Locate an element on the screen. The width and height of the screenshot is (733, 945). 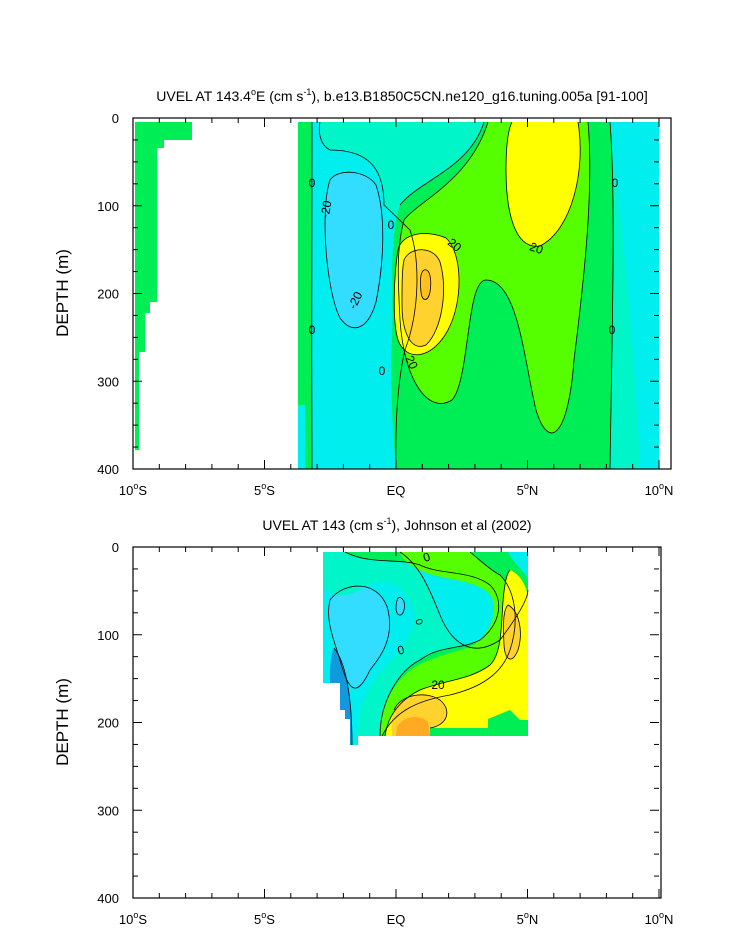
bottom-band-blue-left is located at coordinates (341, 696).